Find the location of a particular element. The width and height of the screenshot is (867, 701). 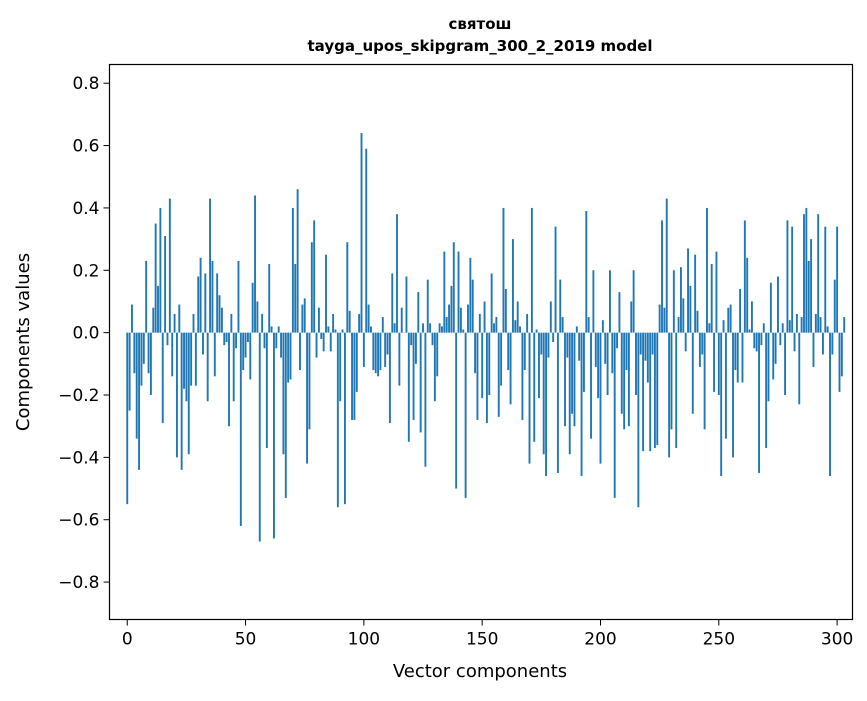

x-tick-label: 100 is located at coordinates (364, 640).